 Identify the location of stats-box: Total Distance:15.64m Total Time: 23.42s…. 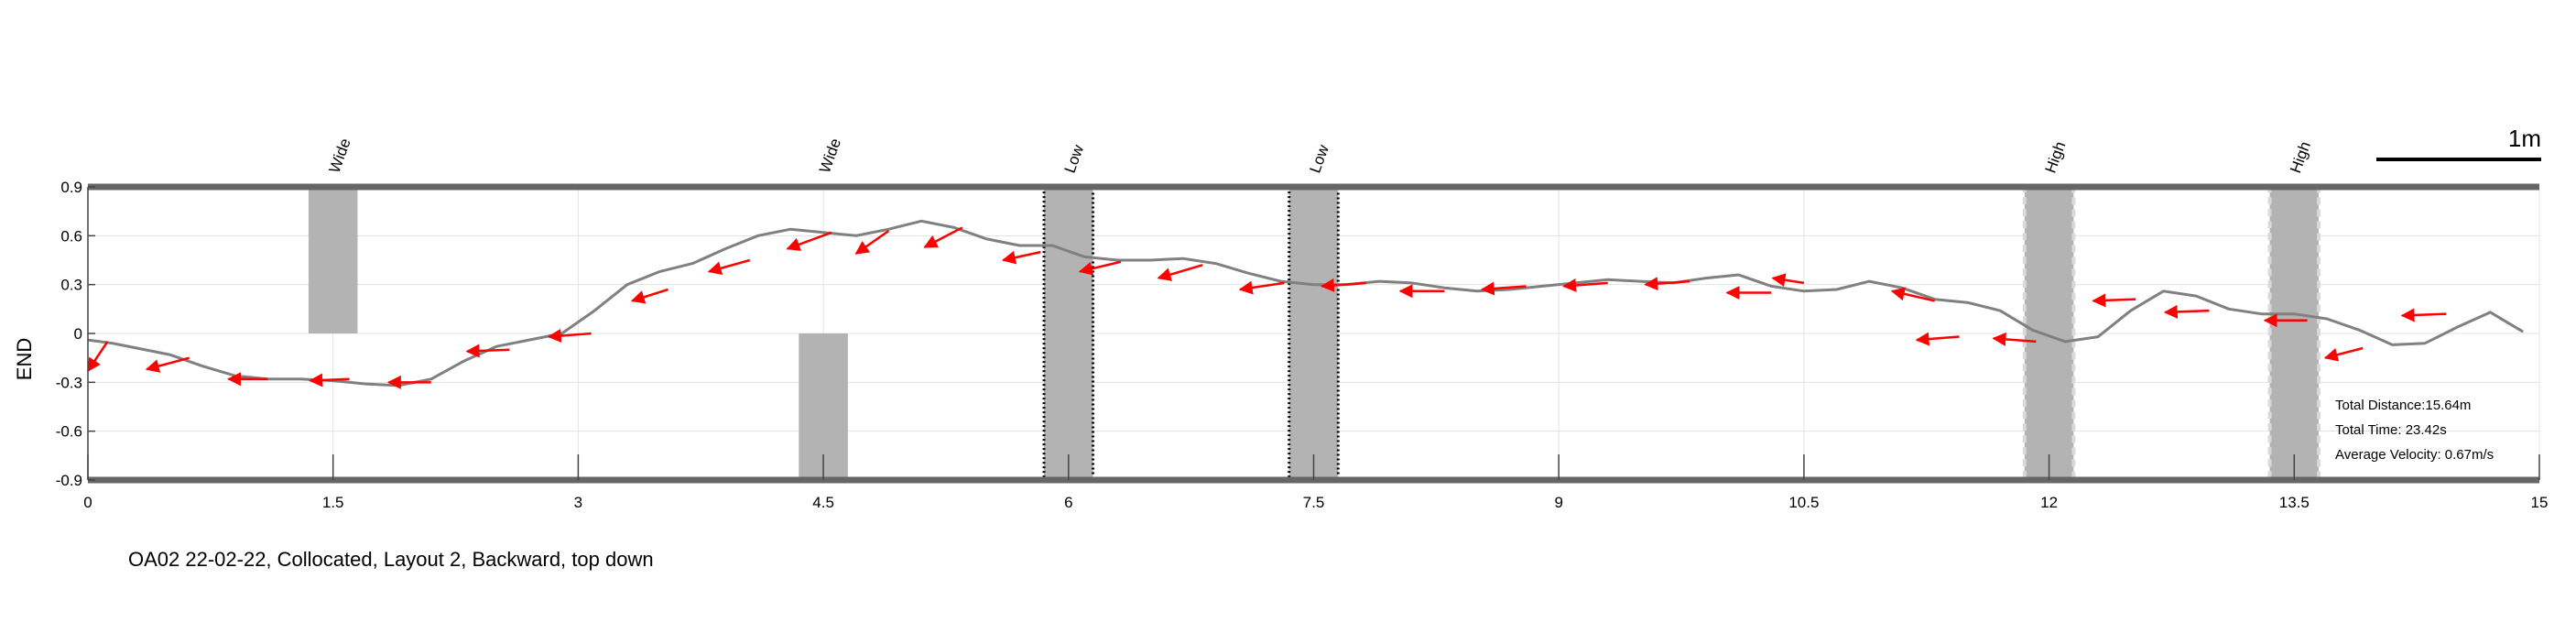
(2414, 431).